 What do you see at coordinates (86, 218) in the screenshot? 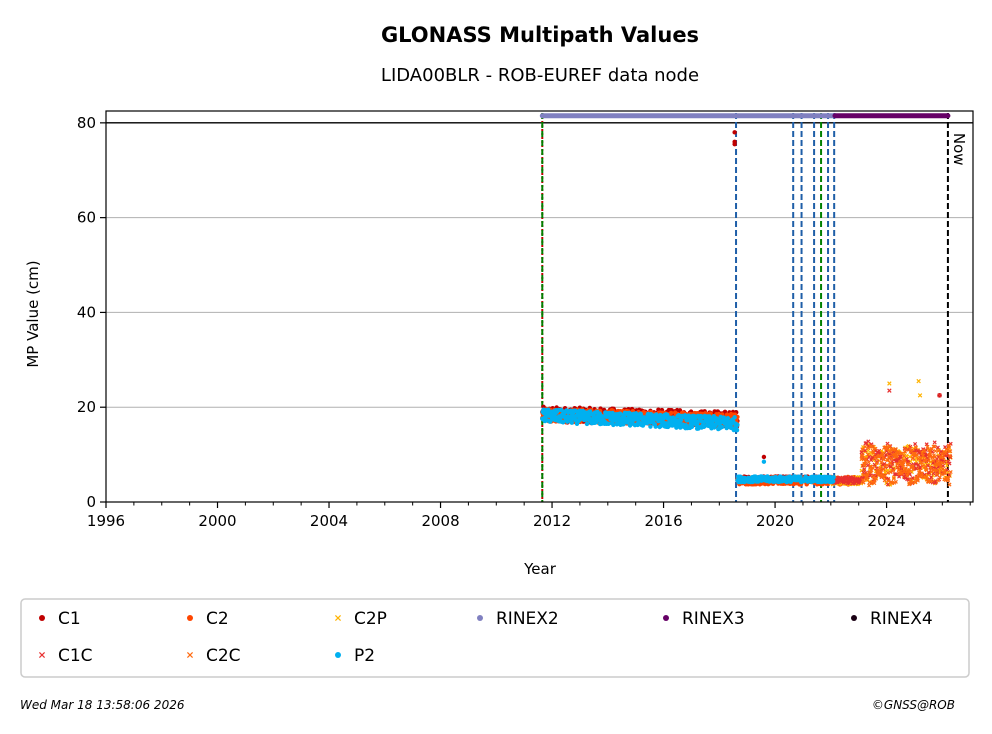
I see `y-tick-label: 60` at bounding box center [86, 218].